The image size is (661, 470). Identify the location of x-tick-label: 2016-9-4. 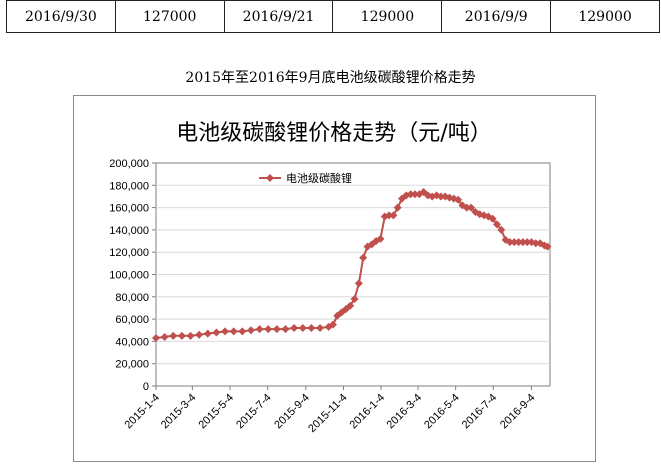
(518, 412).